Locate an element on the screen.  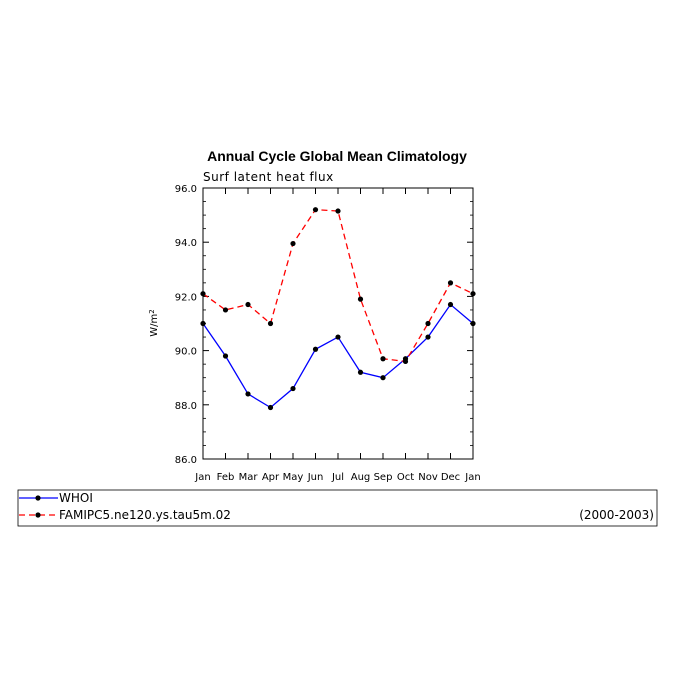
y-tick-label: 92.0 is located at coordinates (186, 297).